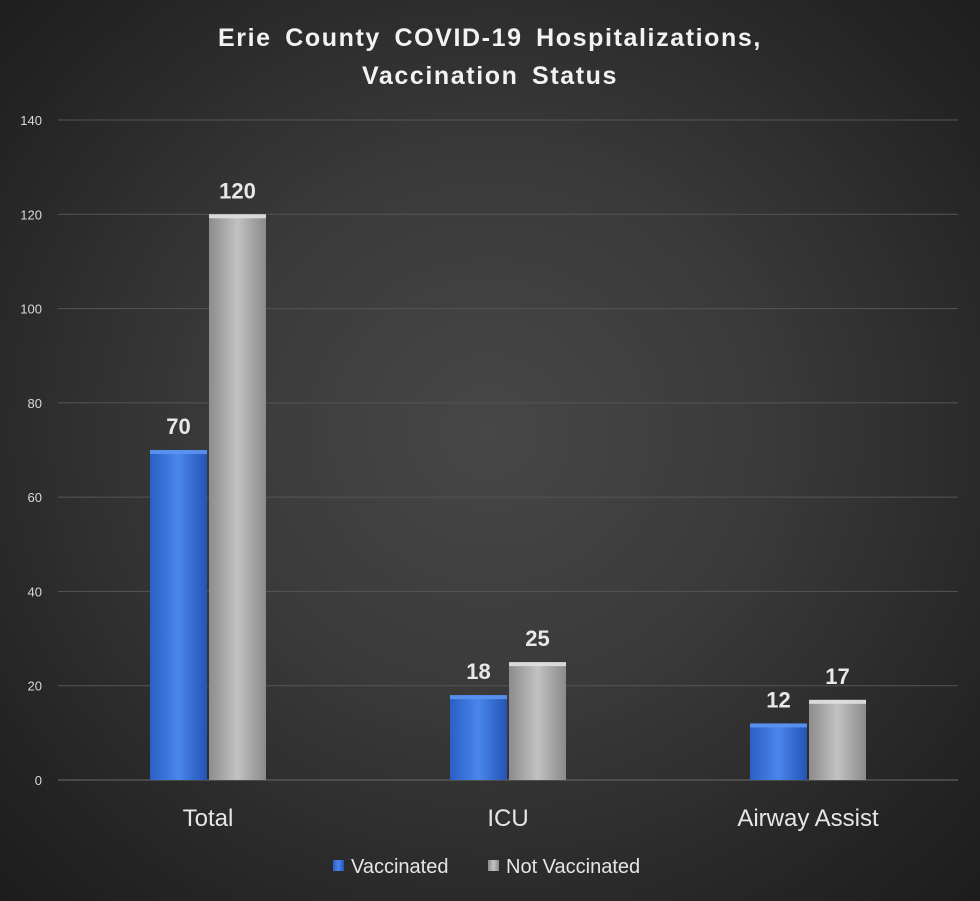 The image size is (980, 901). What do you see at coordinates (237, 497) in the screenshot?
I see `bar-not-vaccinated-total` at bounding box center [237, 497].